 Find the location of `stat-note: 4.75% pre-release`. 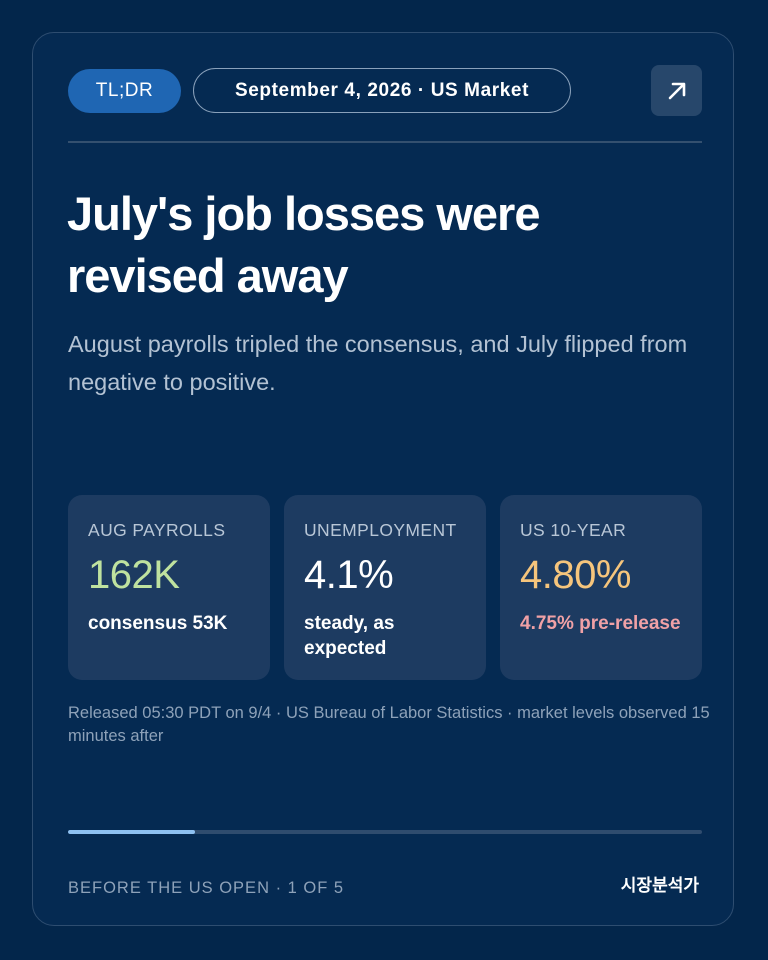

stat-note: 4.75% pre-release is located at coordinates (600, 623).